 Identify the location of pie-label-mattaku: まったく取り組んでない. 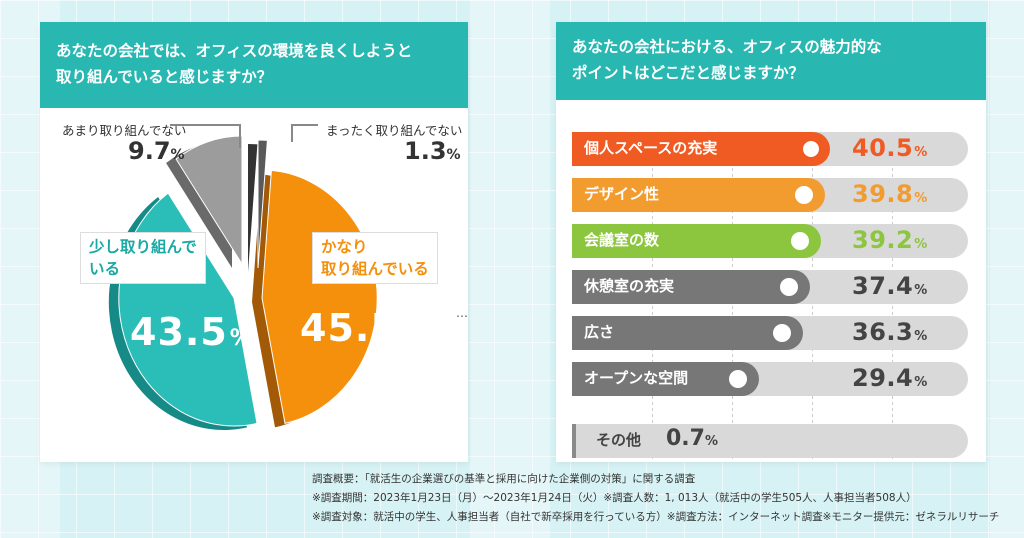
(394, 130).